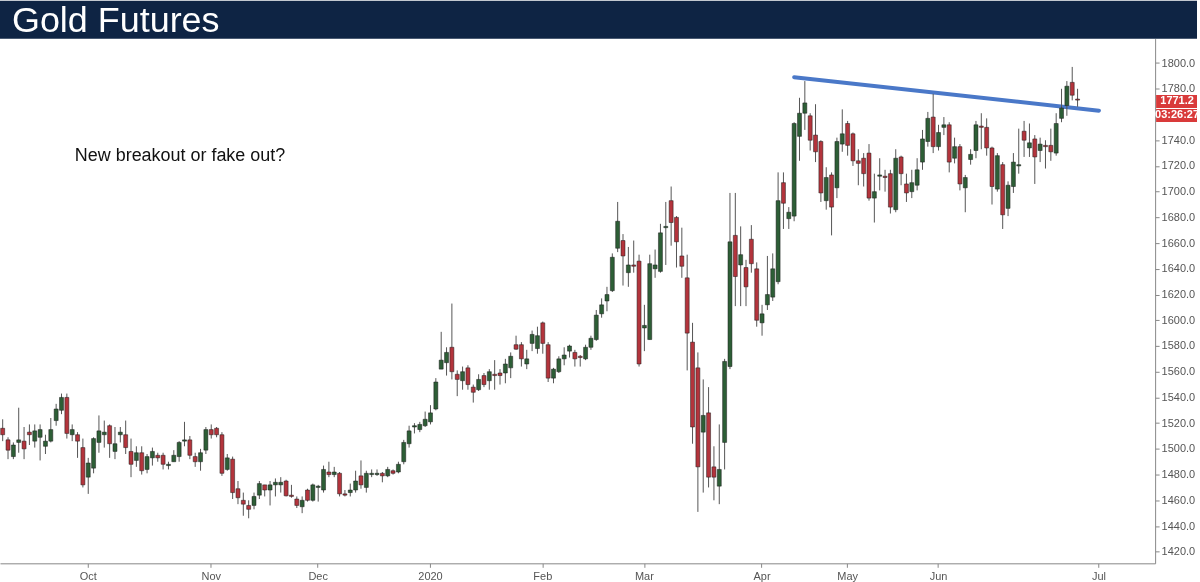  What do you see at coordinates (1178, 474) in the screenshot?
I see `y-tick-label: 1480.0` at bounding box center [1178, 474].